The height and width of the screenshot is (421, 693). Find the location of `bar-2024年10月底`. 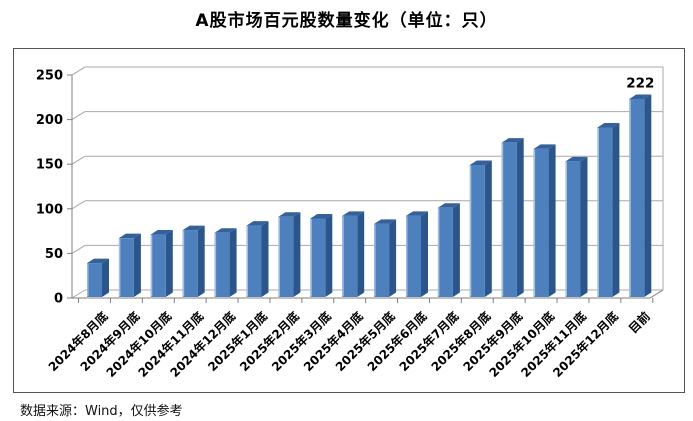

bar-2024年10月底 is located at coordinates (161, 263).